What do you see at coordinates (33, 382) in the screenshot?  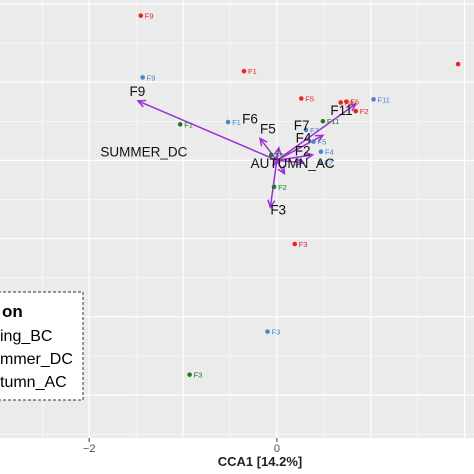 I see `legend-entry: tumn_AC` at bounding box center [33, 382].